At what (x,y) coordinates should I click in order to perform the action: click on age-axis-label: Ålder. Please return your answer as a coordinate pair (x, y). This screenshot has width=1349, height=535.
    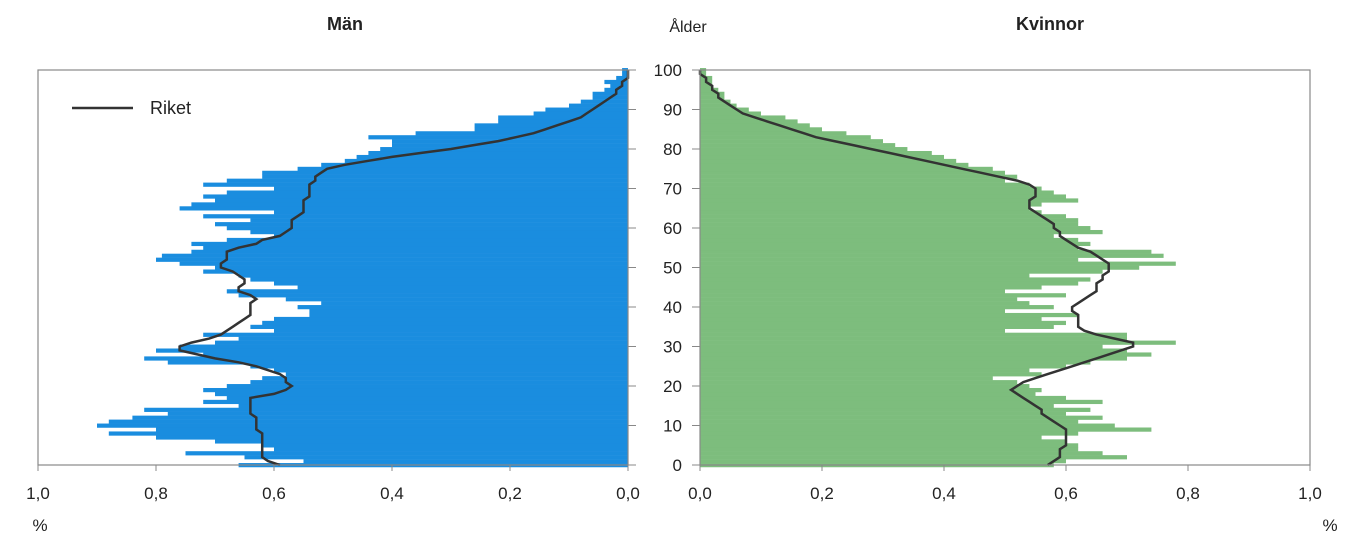
    Looking at the image, I should click on (688, 26).